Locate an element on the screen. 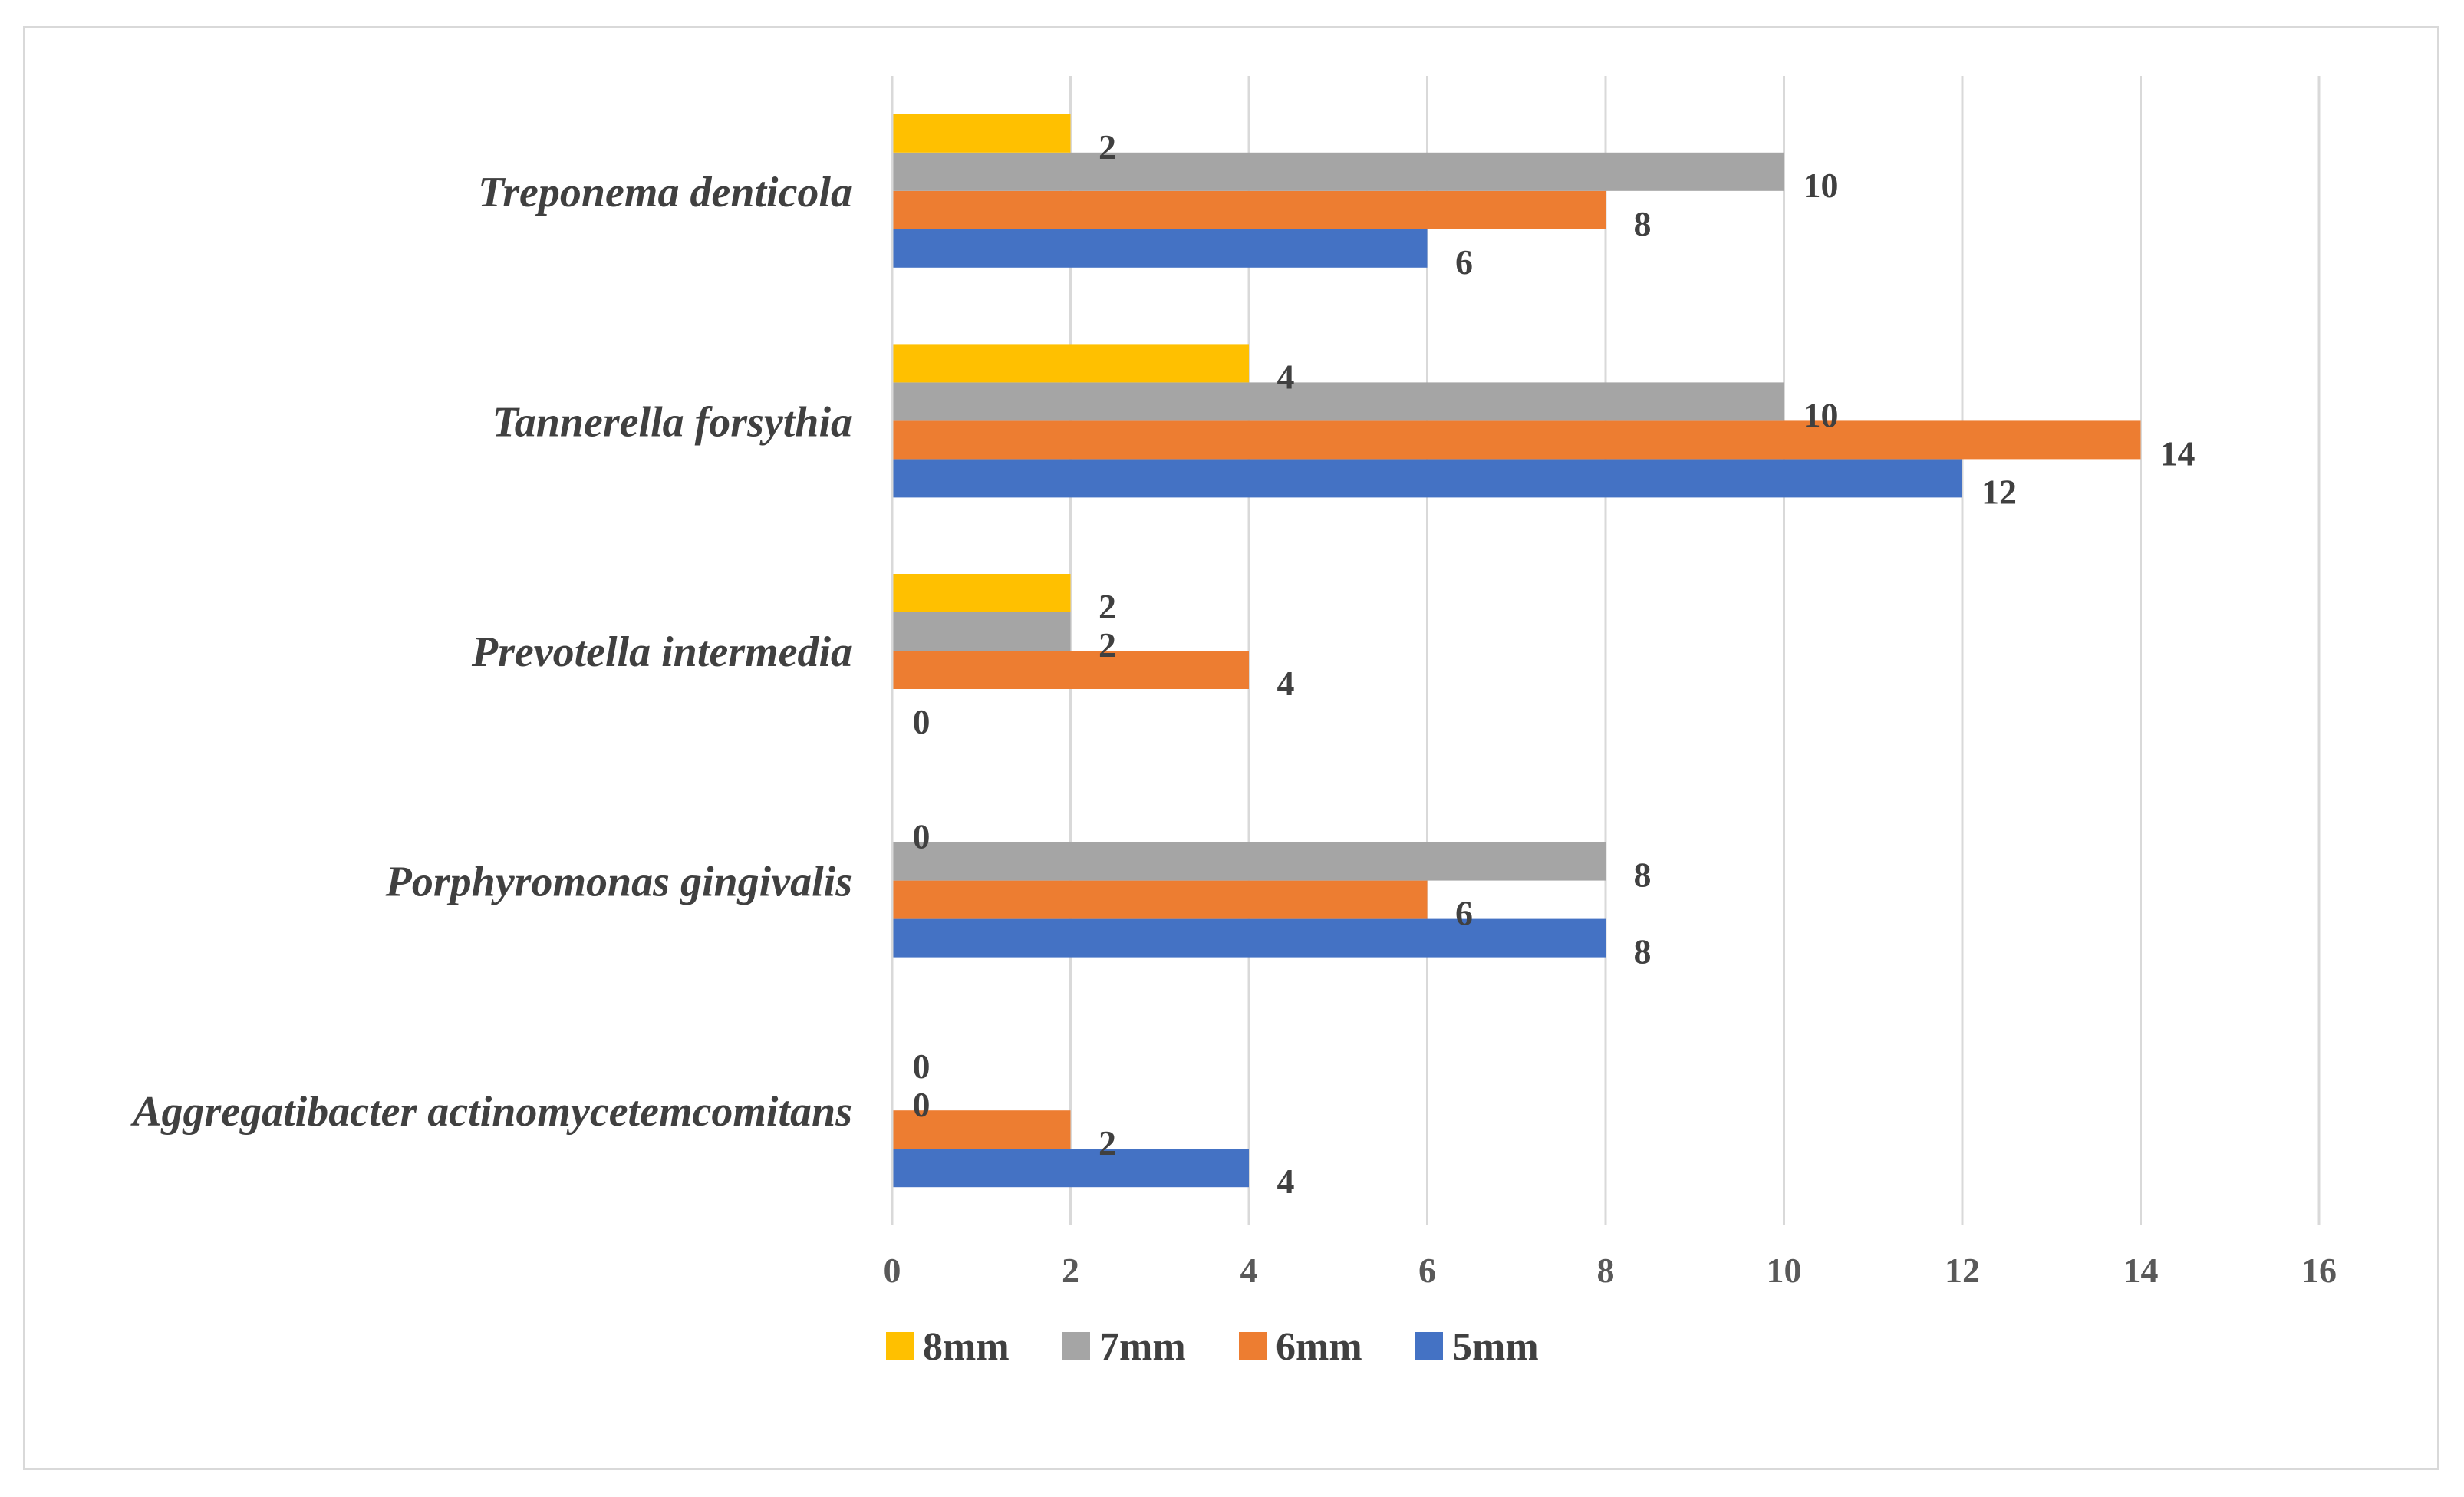  data-label-8mm-1: 0 is located at coordinates (922, 836).